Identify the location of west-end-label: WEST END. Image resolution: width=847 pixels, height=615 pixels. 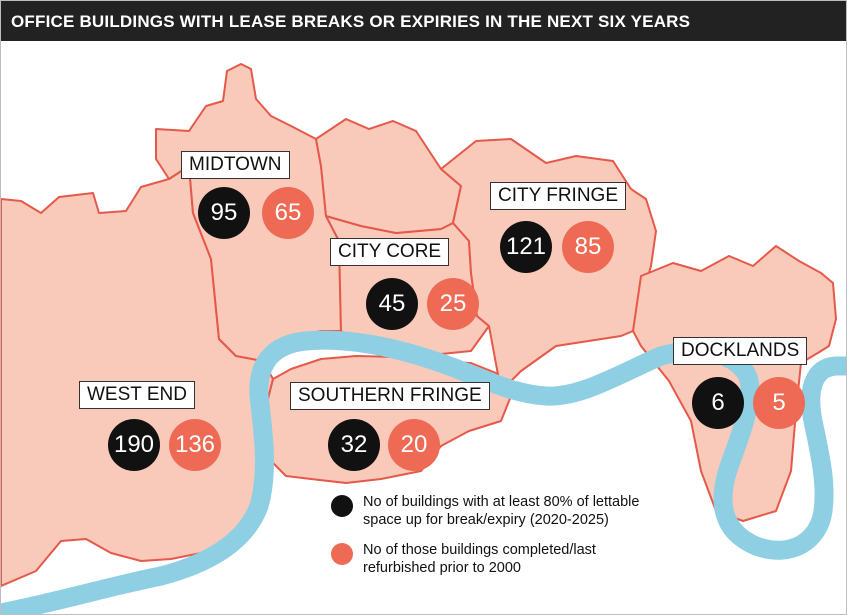
(137, 395).